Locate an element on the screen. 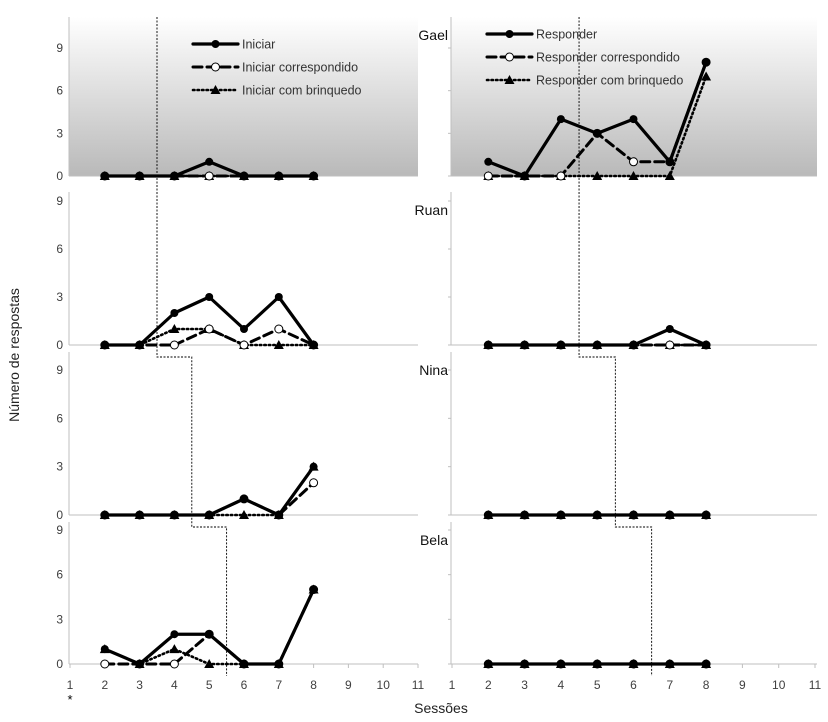 The image size is (828, 722). legend-label: Iniciar correspondido is located at coordinates (300, 68).